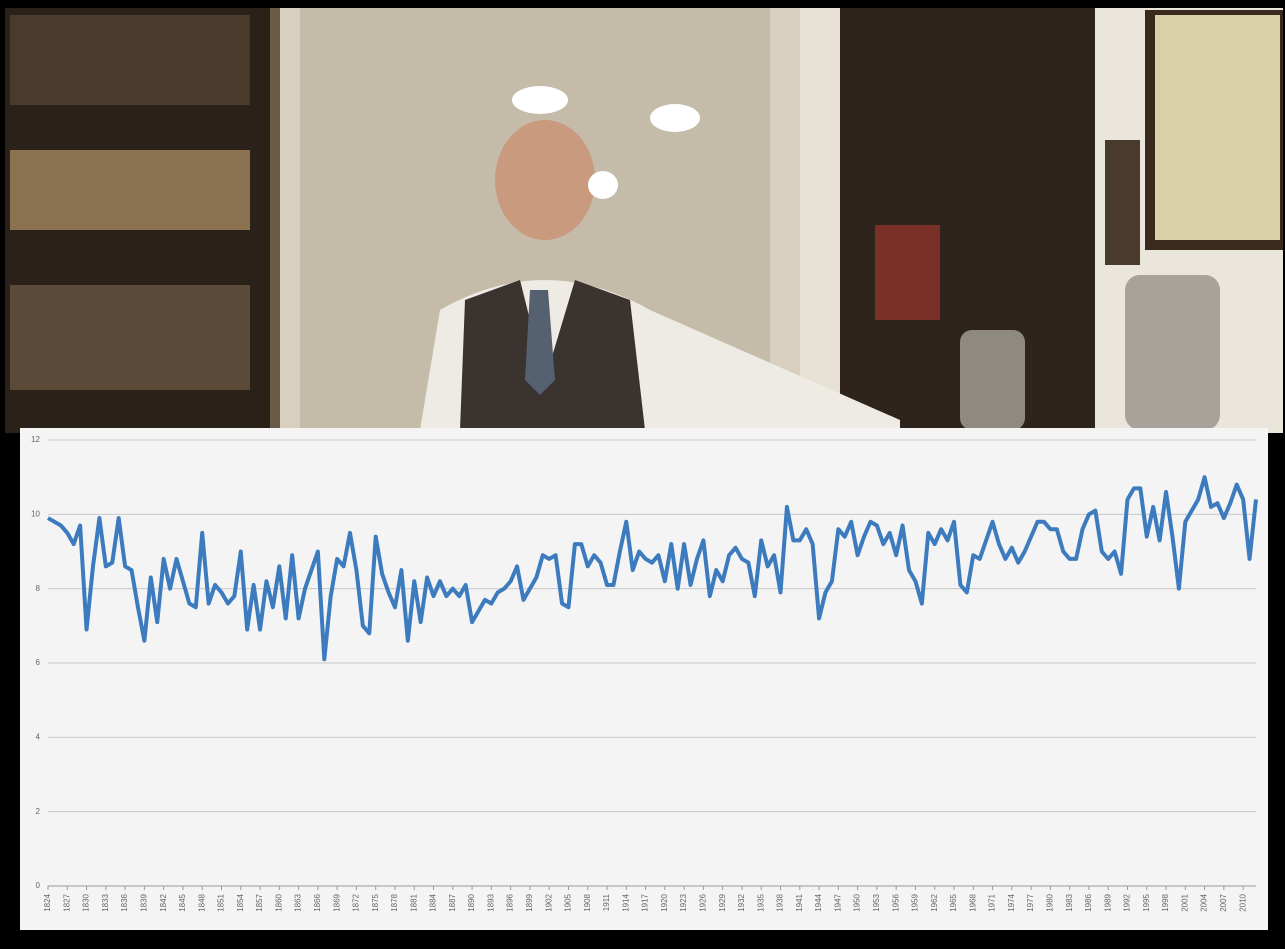  What do you see at coordinates (510, 902) in the screenshot?
I see `x-tick-label: 1896` at bounding box center [510, 902].